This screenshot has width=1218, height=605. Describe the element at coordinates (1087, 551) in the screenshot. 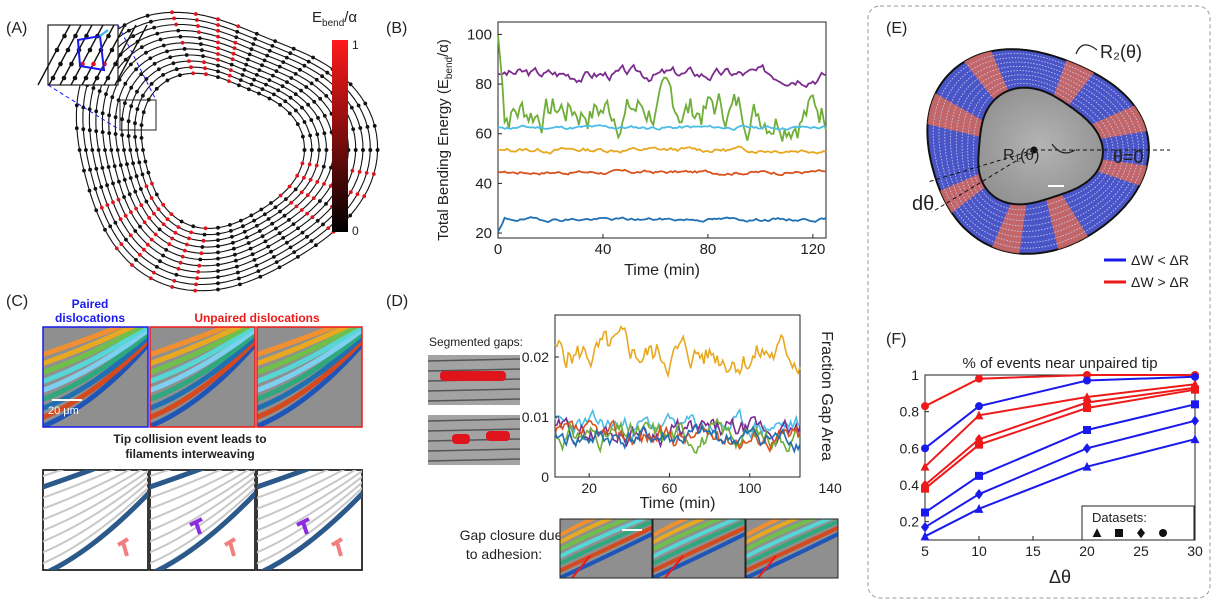

I see `x-tick-label: 20` at that location.